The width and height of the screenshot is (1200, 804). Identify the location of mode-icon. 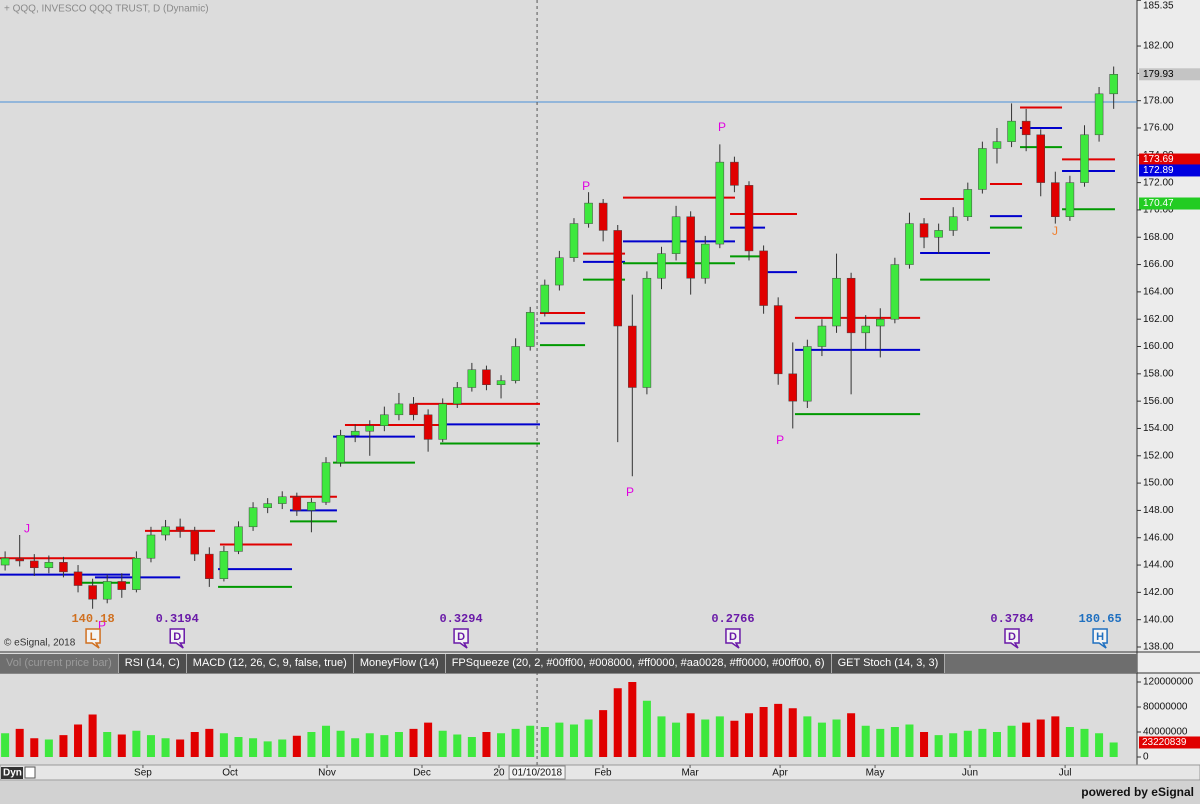
(30, 772).